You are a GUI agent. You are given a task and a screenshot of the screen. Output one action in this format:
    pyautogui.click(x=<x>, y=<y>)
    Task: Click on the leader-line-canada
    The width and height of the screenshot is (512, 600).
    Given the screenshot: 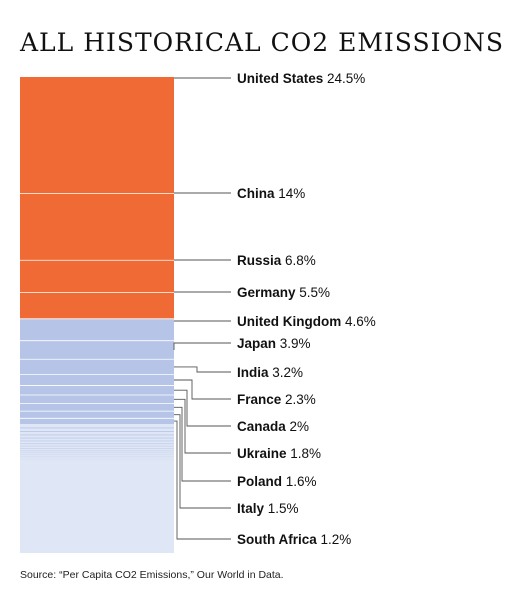 What is the action you would take?
    pyautogui.click(x=202, y=408)
    